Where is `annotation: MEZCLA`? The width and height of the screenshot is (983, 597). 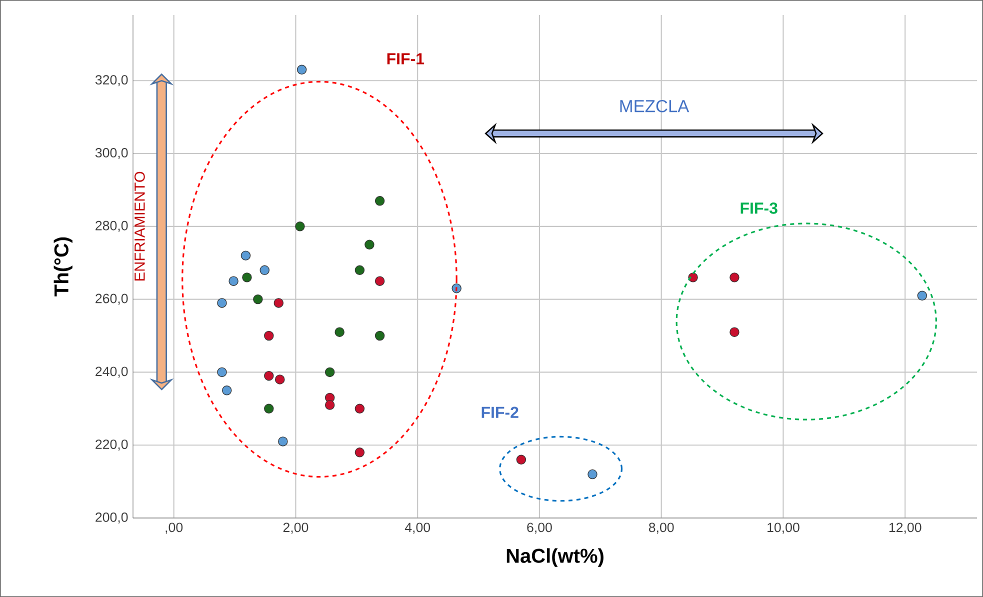 annotation: MEZCLA is located at coordinates (655, 106).